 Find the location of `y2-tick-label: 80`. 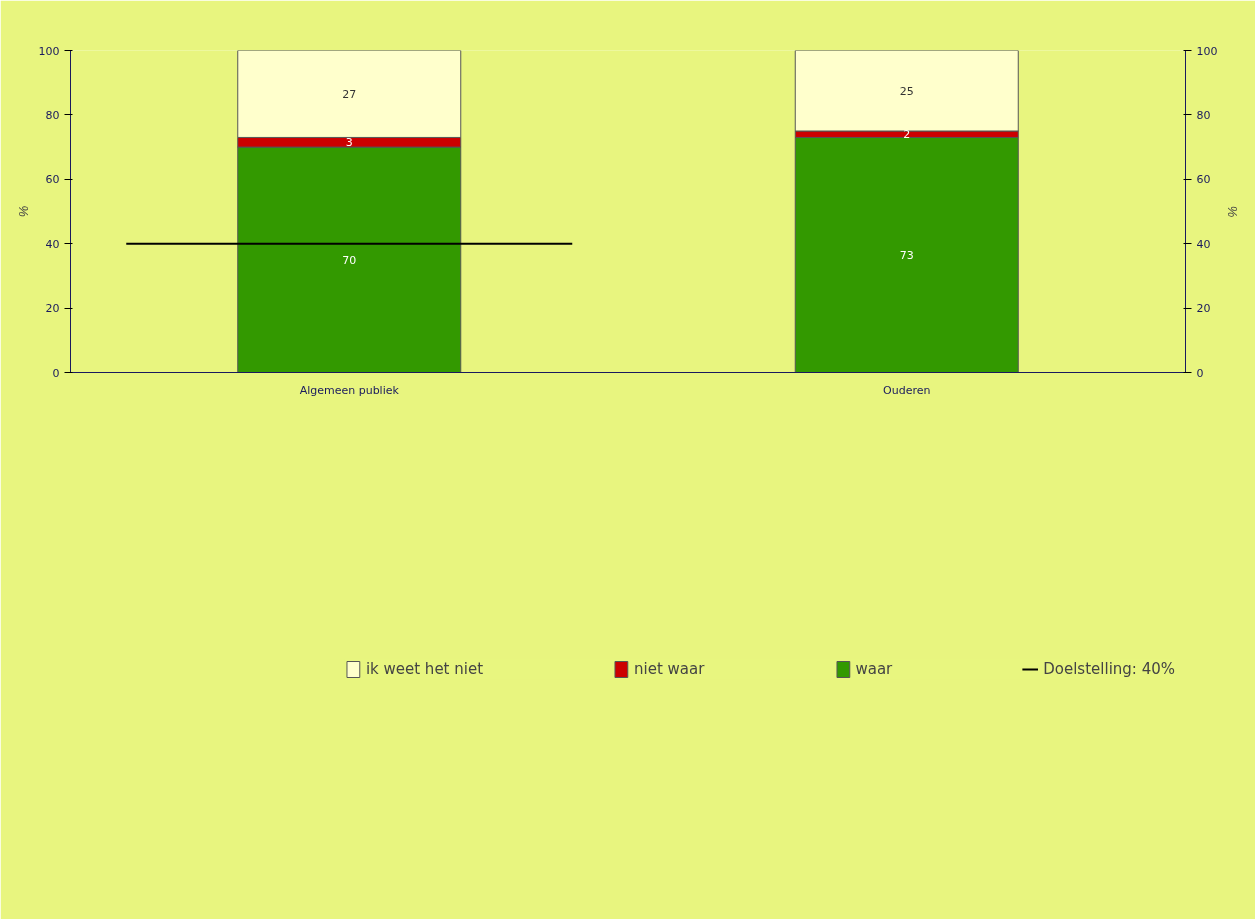

y2-tick-label: 80 is located at coordinates (1203, 115).